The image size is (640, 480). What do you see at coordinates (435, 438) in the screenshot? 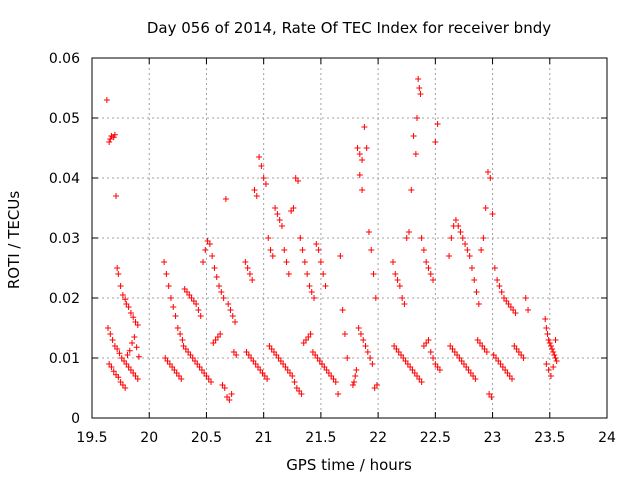
I see `x-tick-label: 22.5` at bounding box center [435, 438].